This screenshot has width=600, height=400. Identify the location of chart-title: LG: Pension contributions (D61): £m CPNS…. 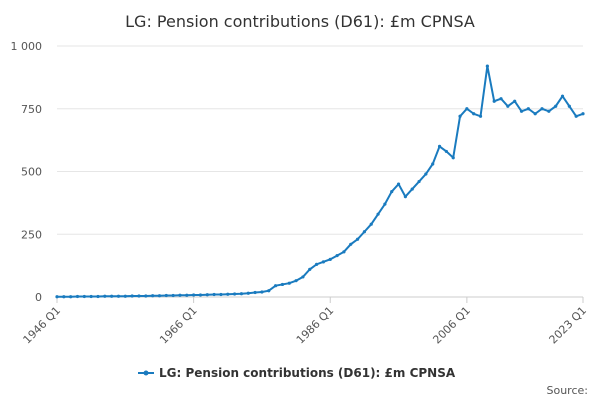
(300, 21).